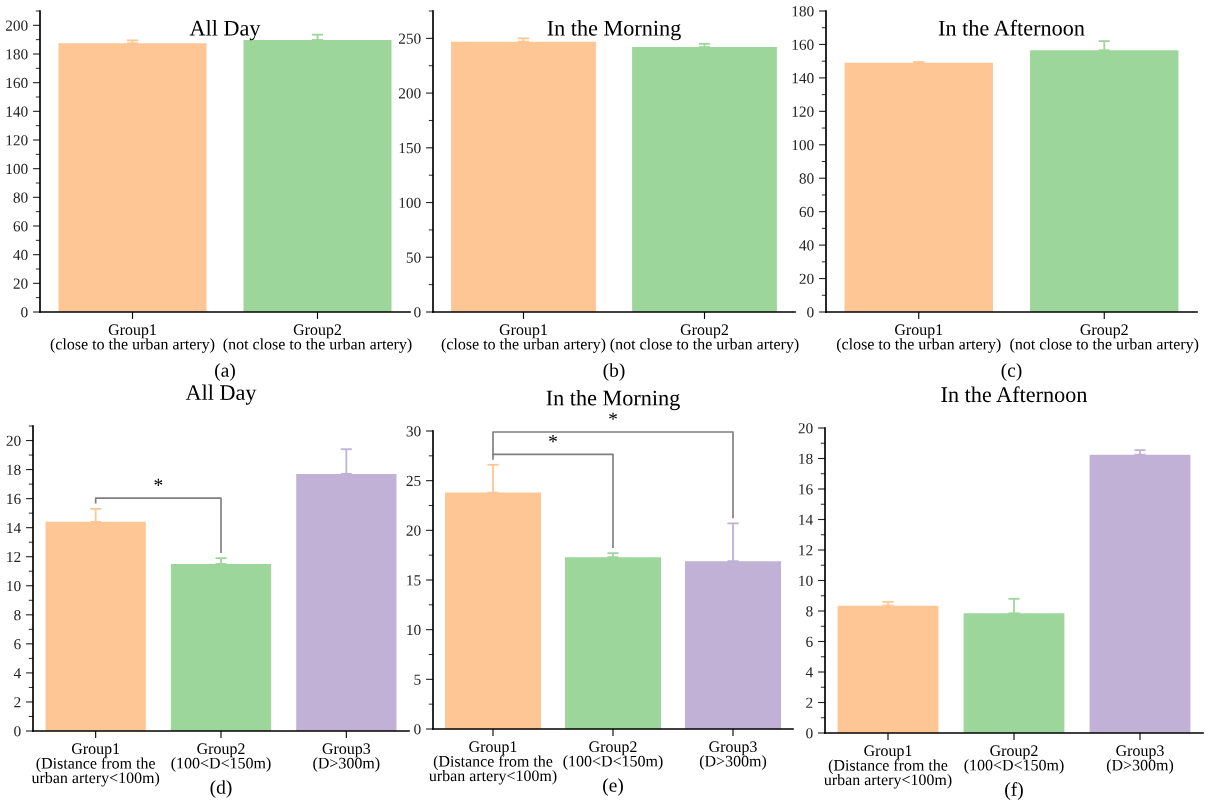 The image size is (1228, 805). Describe the element at coordinates (417, 679) in the screenshot. I see `y-tick-label: 5` at that location.